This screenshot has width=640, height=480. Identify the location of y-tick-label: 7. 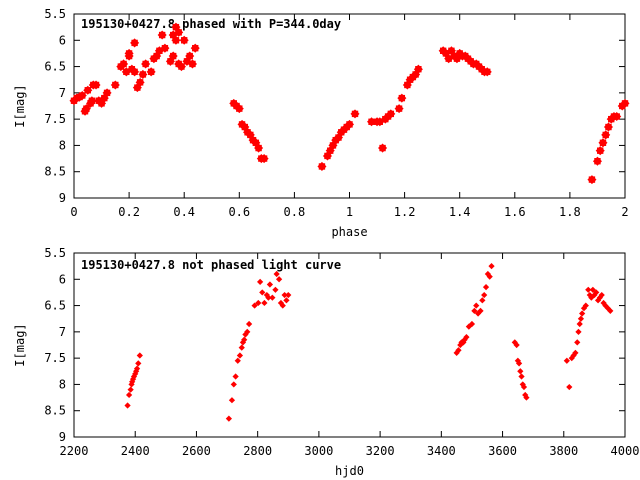
(62, 332).